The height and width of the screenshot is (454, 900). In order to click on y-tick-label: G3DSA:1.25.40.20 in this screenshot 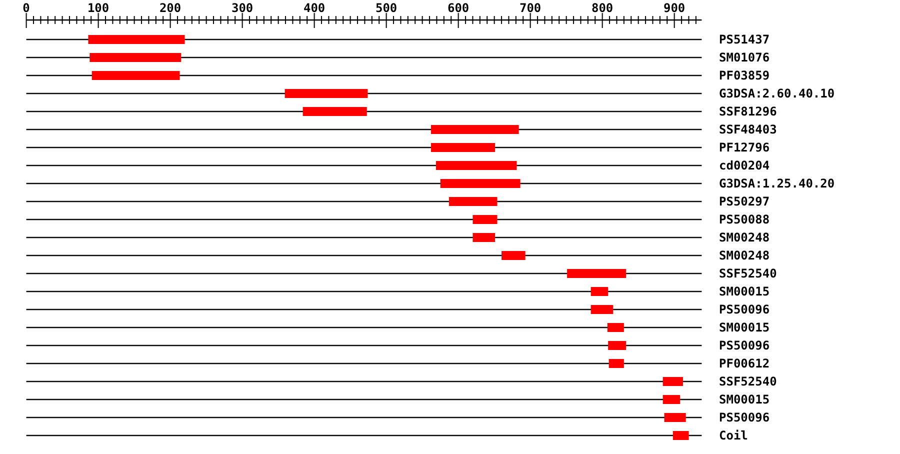, I will do `click(777, 183)`.